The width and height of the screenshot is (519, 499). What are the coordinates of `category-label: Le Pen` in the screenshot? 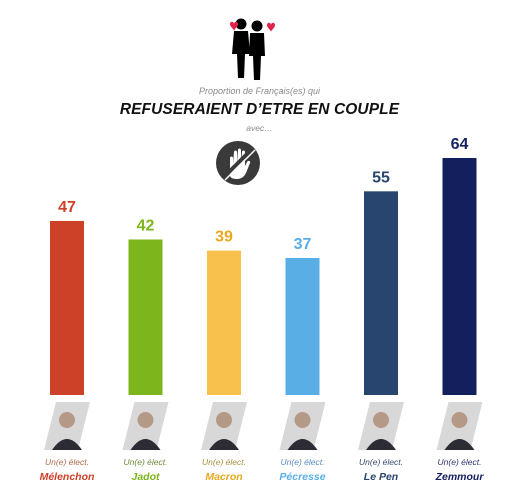 It's located at (381, 477).